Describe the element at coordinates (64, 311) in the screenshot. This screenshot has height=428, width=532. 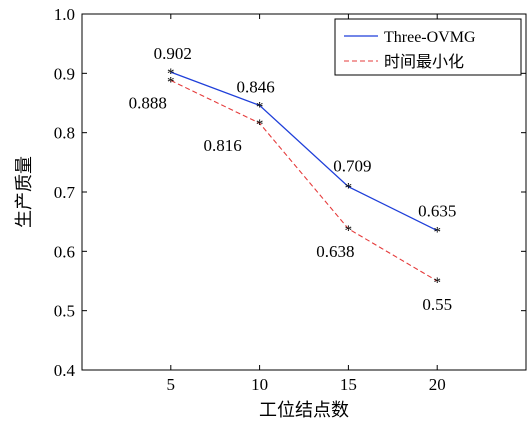
I see `y-tick-label: 0.5` at that location.